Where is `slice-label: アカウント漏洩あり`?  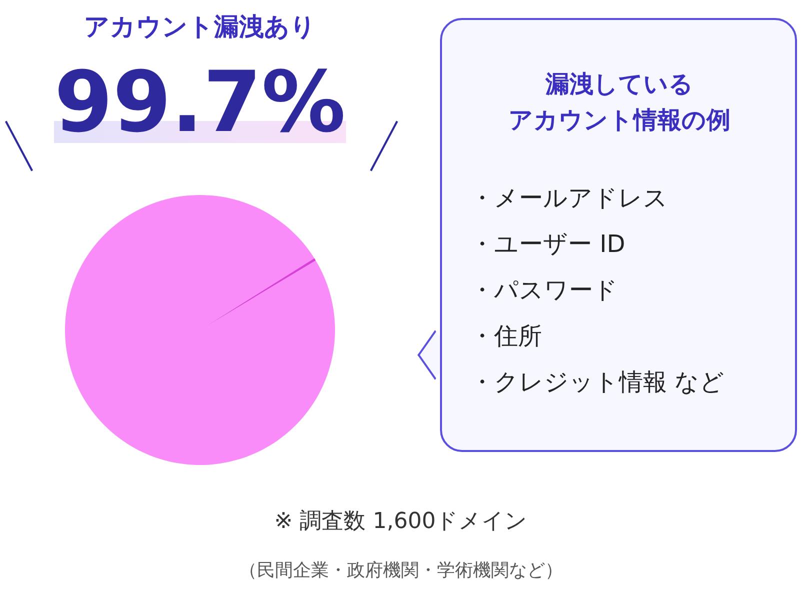
slice-label: アカウント漏洩あり is located at coordinates (200, 27).